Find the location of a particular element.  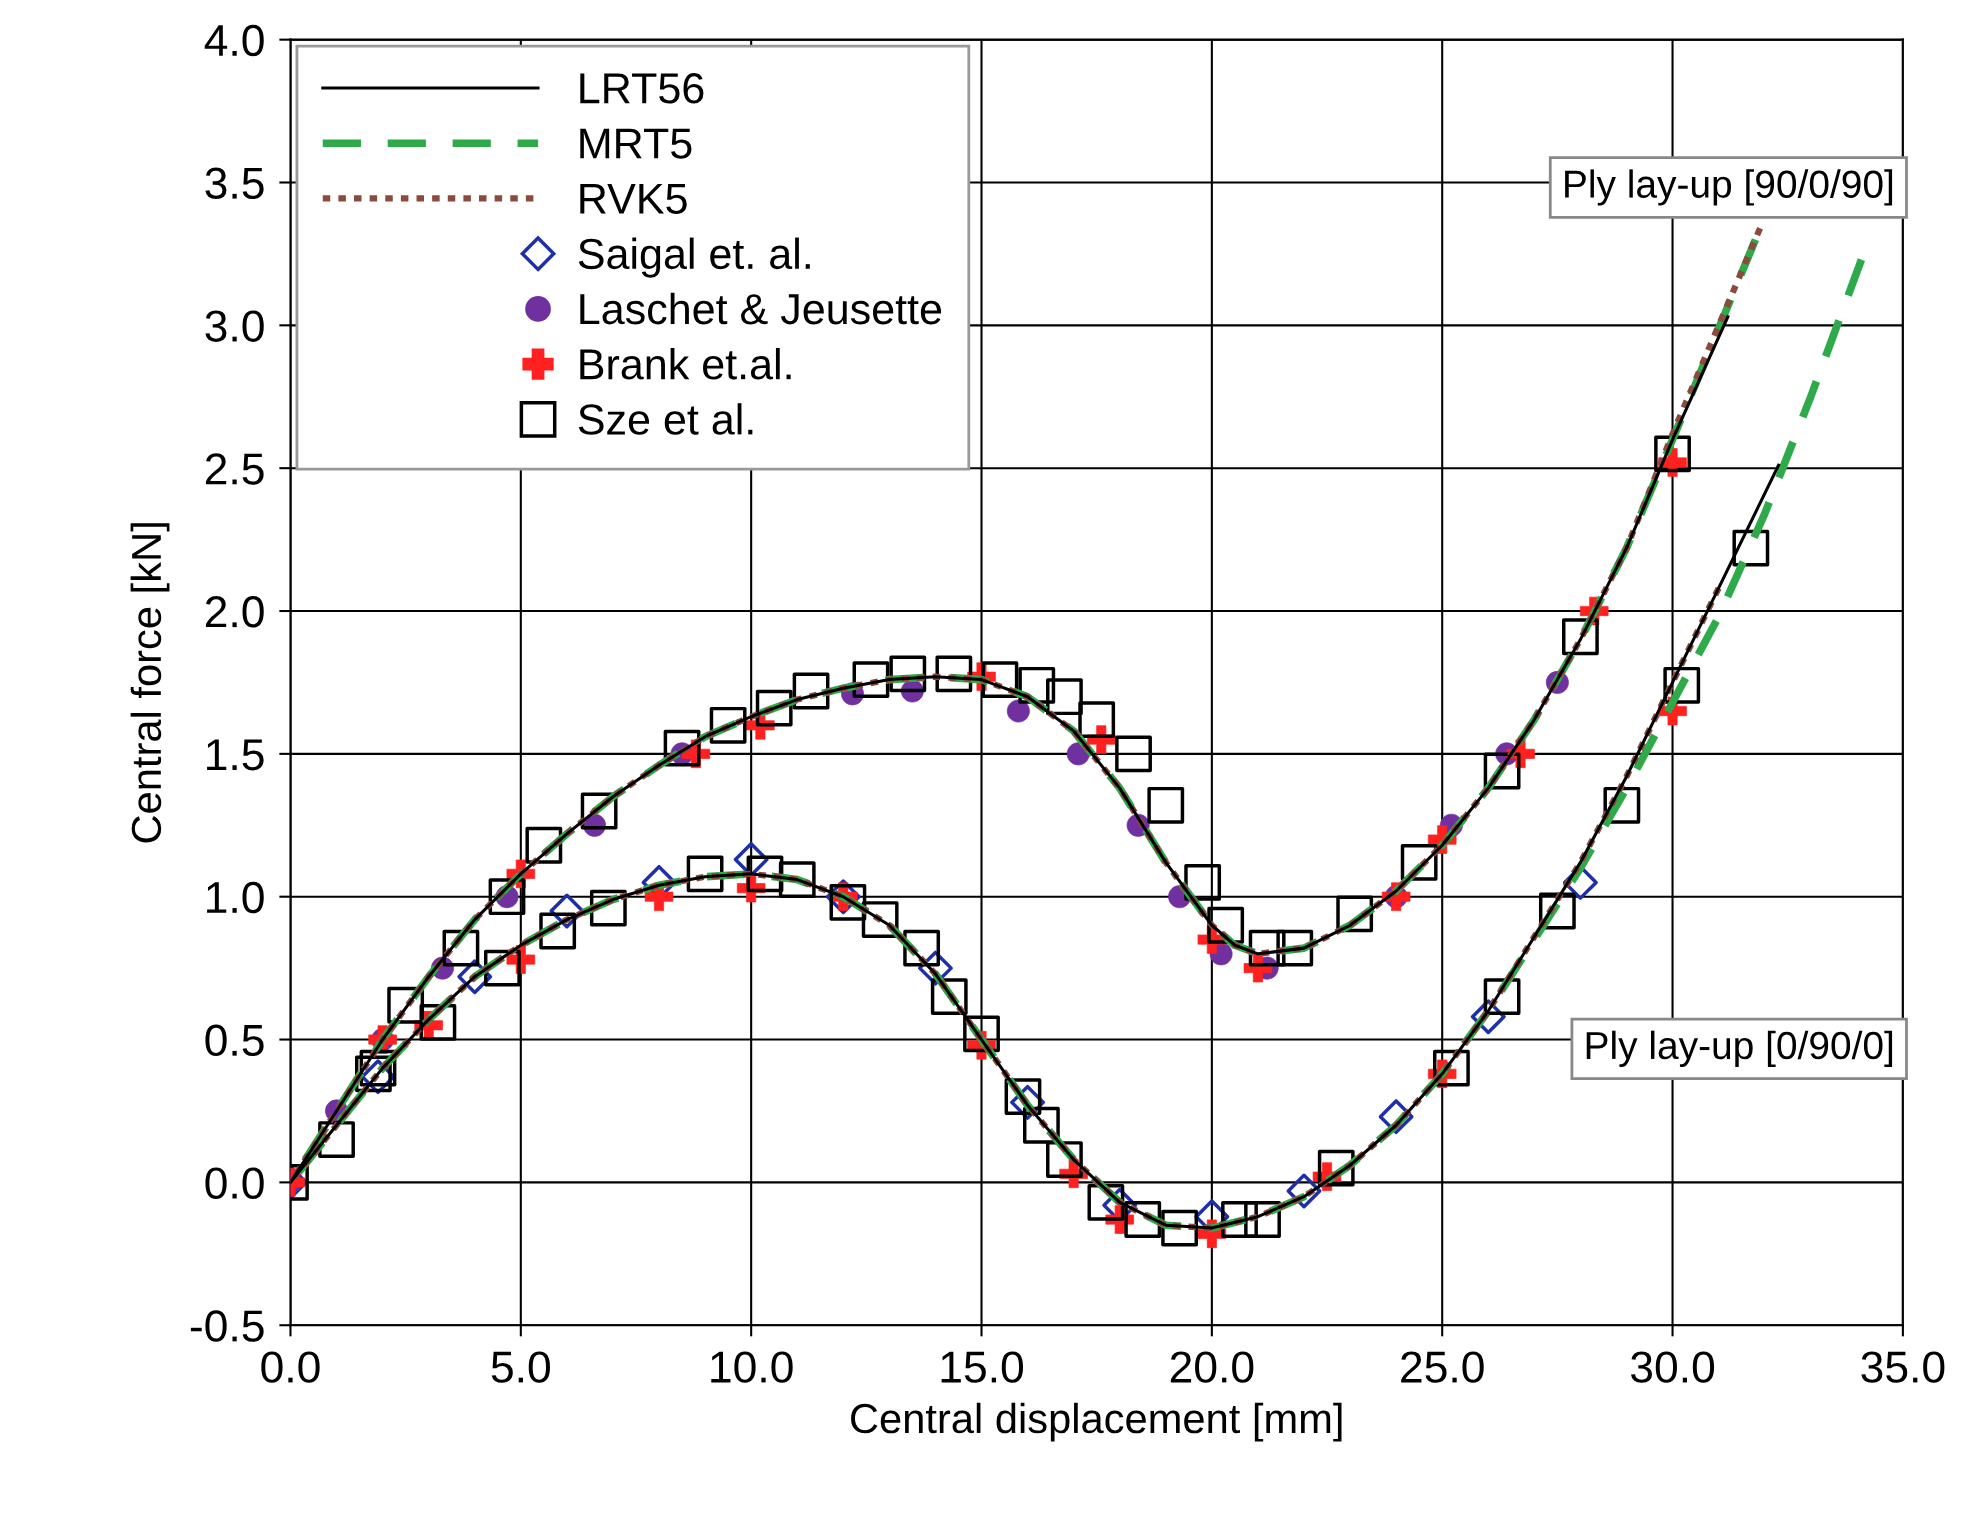

legend-label: Saigal et. al. is located at coordinates (694, 257).